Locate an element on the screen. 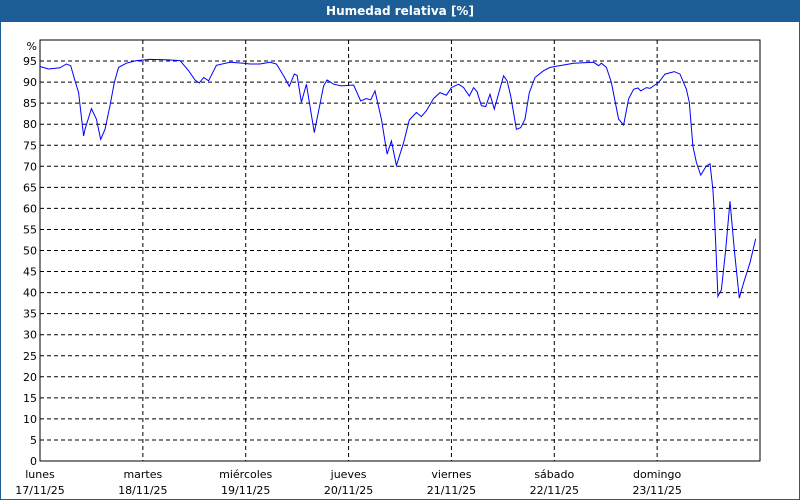  y-tick-label: 65 is located at coordinates (30, 187).